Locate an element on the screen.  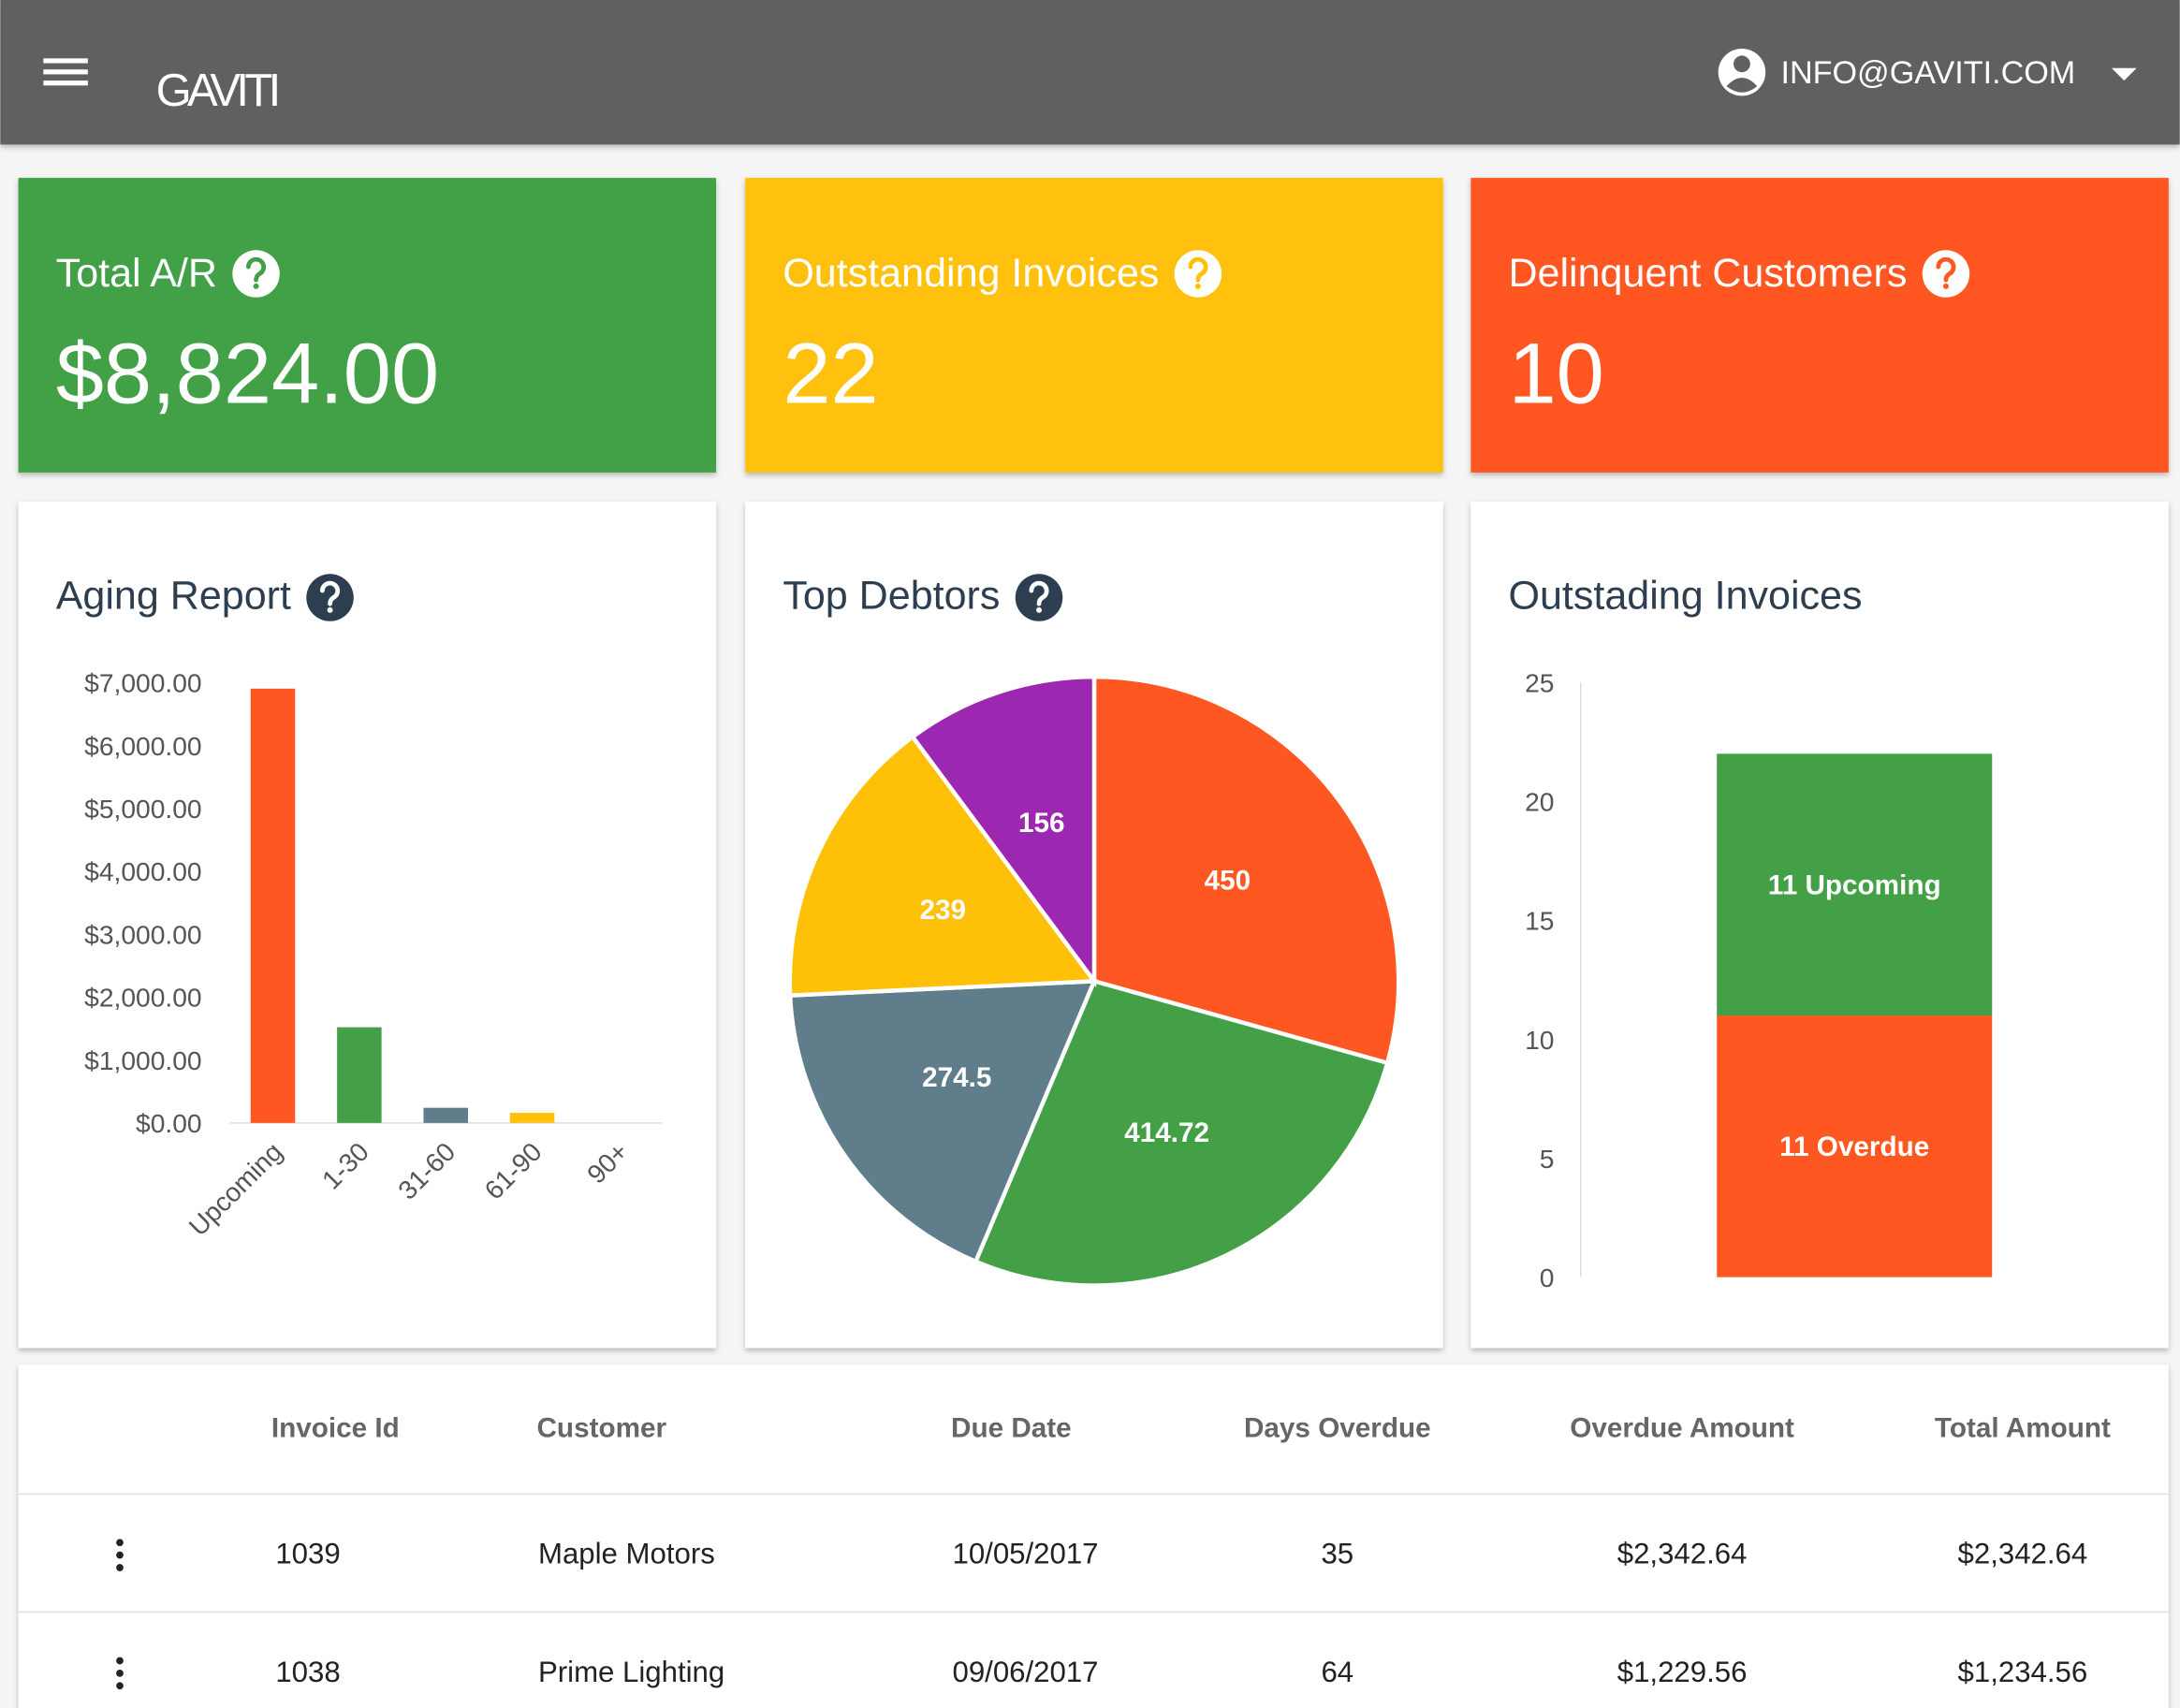
menu-button is located at coordinates (65, 72).